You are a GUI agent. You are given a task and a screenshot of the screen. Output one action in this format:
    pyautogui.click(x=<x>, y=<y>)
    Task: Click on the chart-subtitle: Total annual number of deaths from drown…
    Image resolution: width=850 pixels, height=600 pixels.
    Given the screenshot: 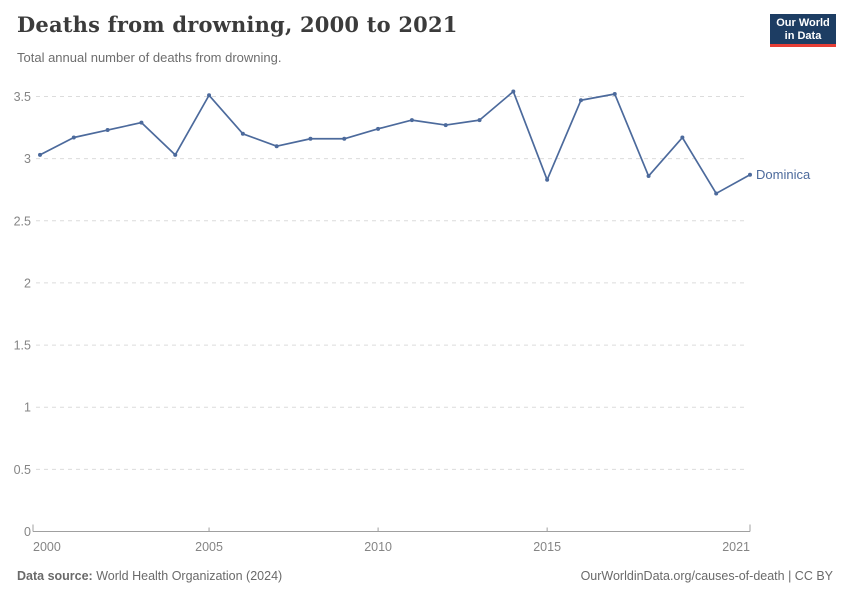 What is the action you would take?
    pyautogui.click(x=149, y=57)
    